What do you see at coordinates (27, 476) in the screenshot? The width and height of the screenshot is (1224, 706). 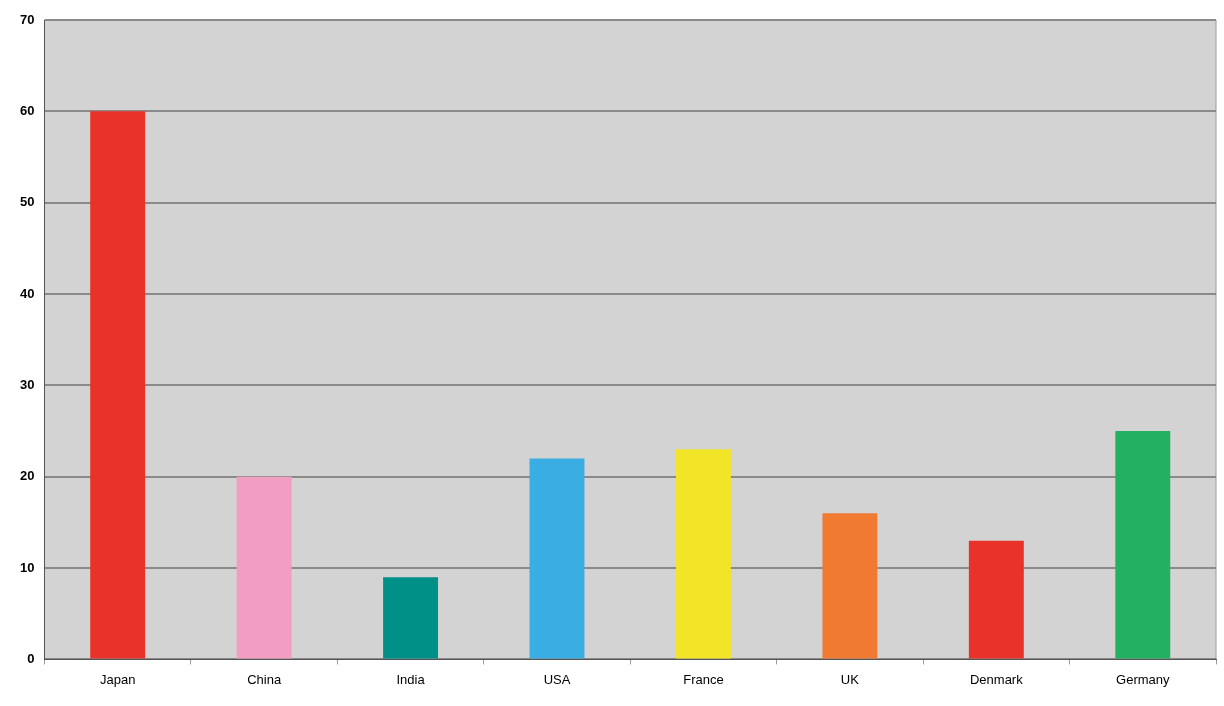 I see `y-tick-label: 20` at bounding box center [27, 476].